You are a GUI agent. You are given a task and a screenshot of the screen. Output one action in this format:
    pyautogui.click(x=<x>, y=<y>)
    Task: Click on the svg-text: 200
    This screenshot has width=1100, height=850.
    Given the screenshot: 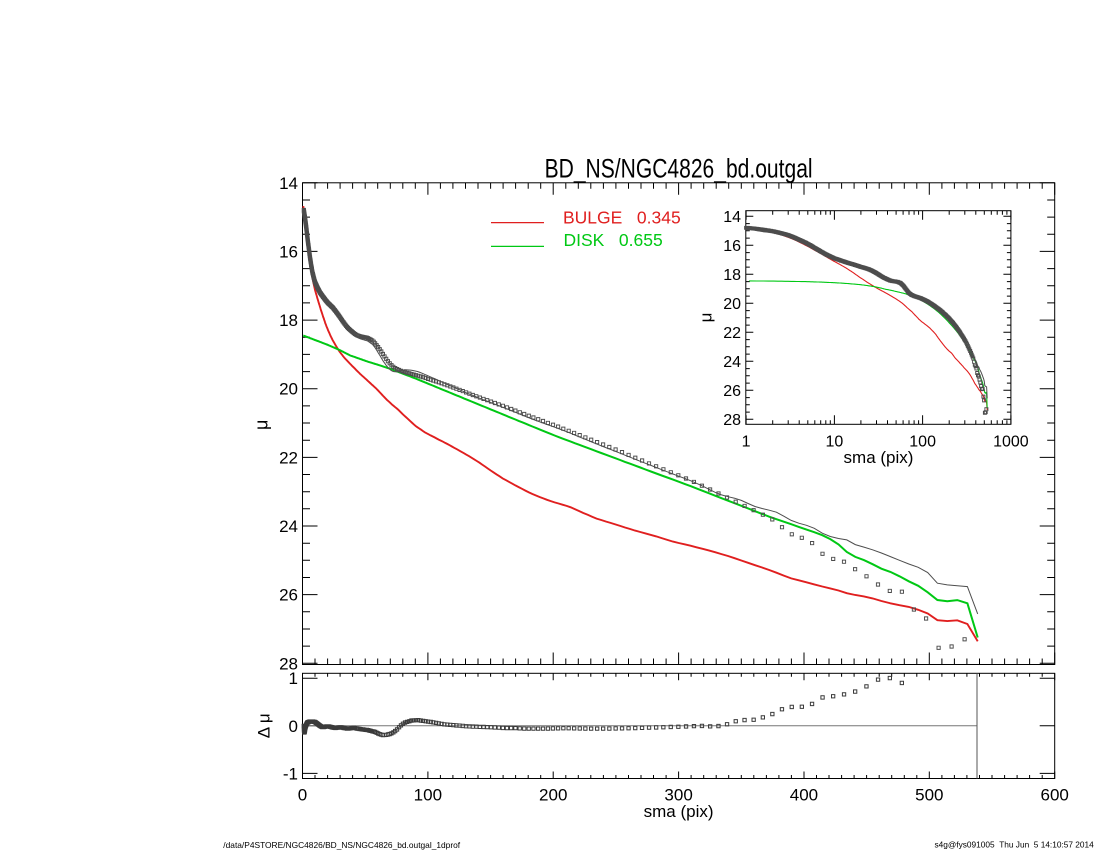 What is the action you would take?
    pyautogui.click(x=553, y=795)
    